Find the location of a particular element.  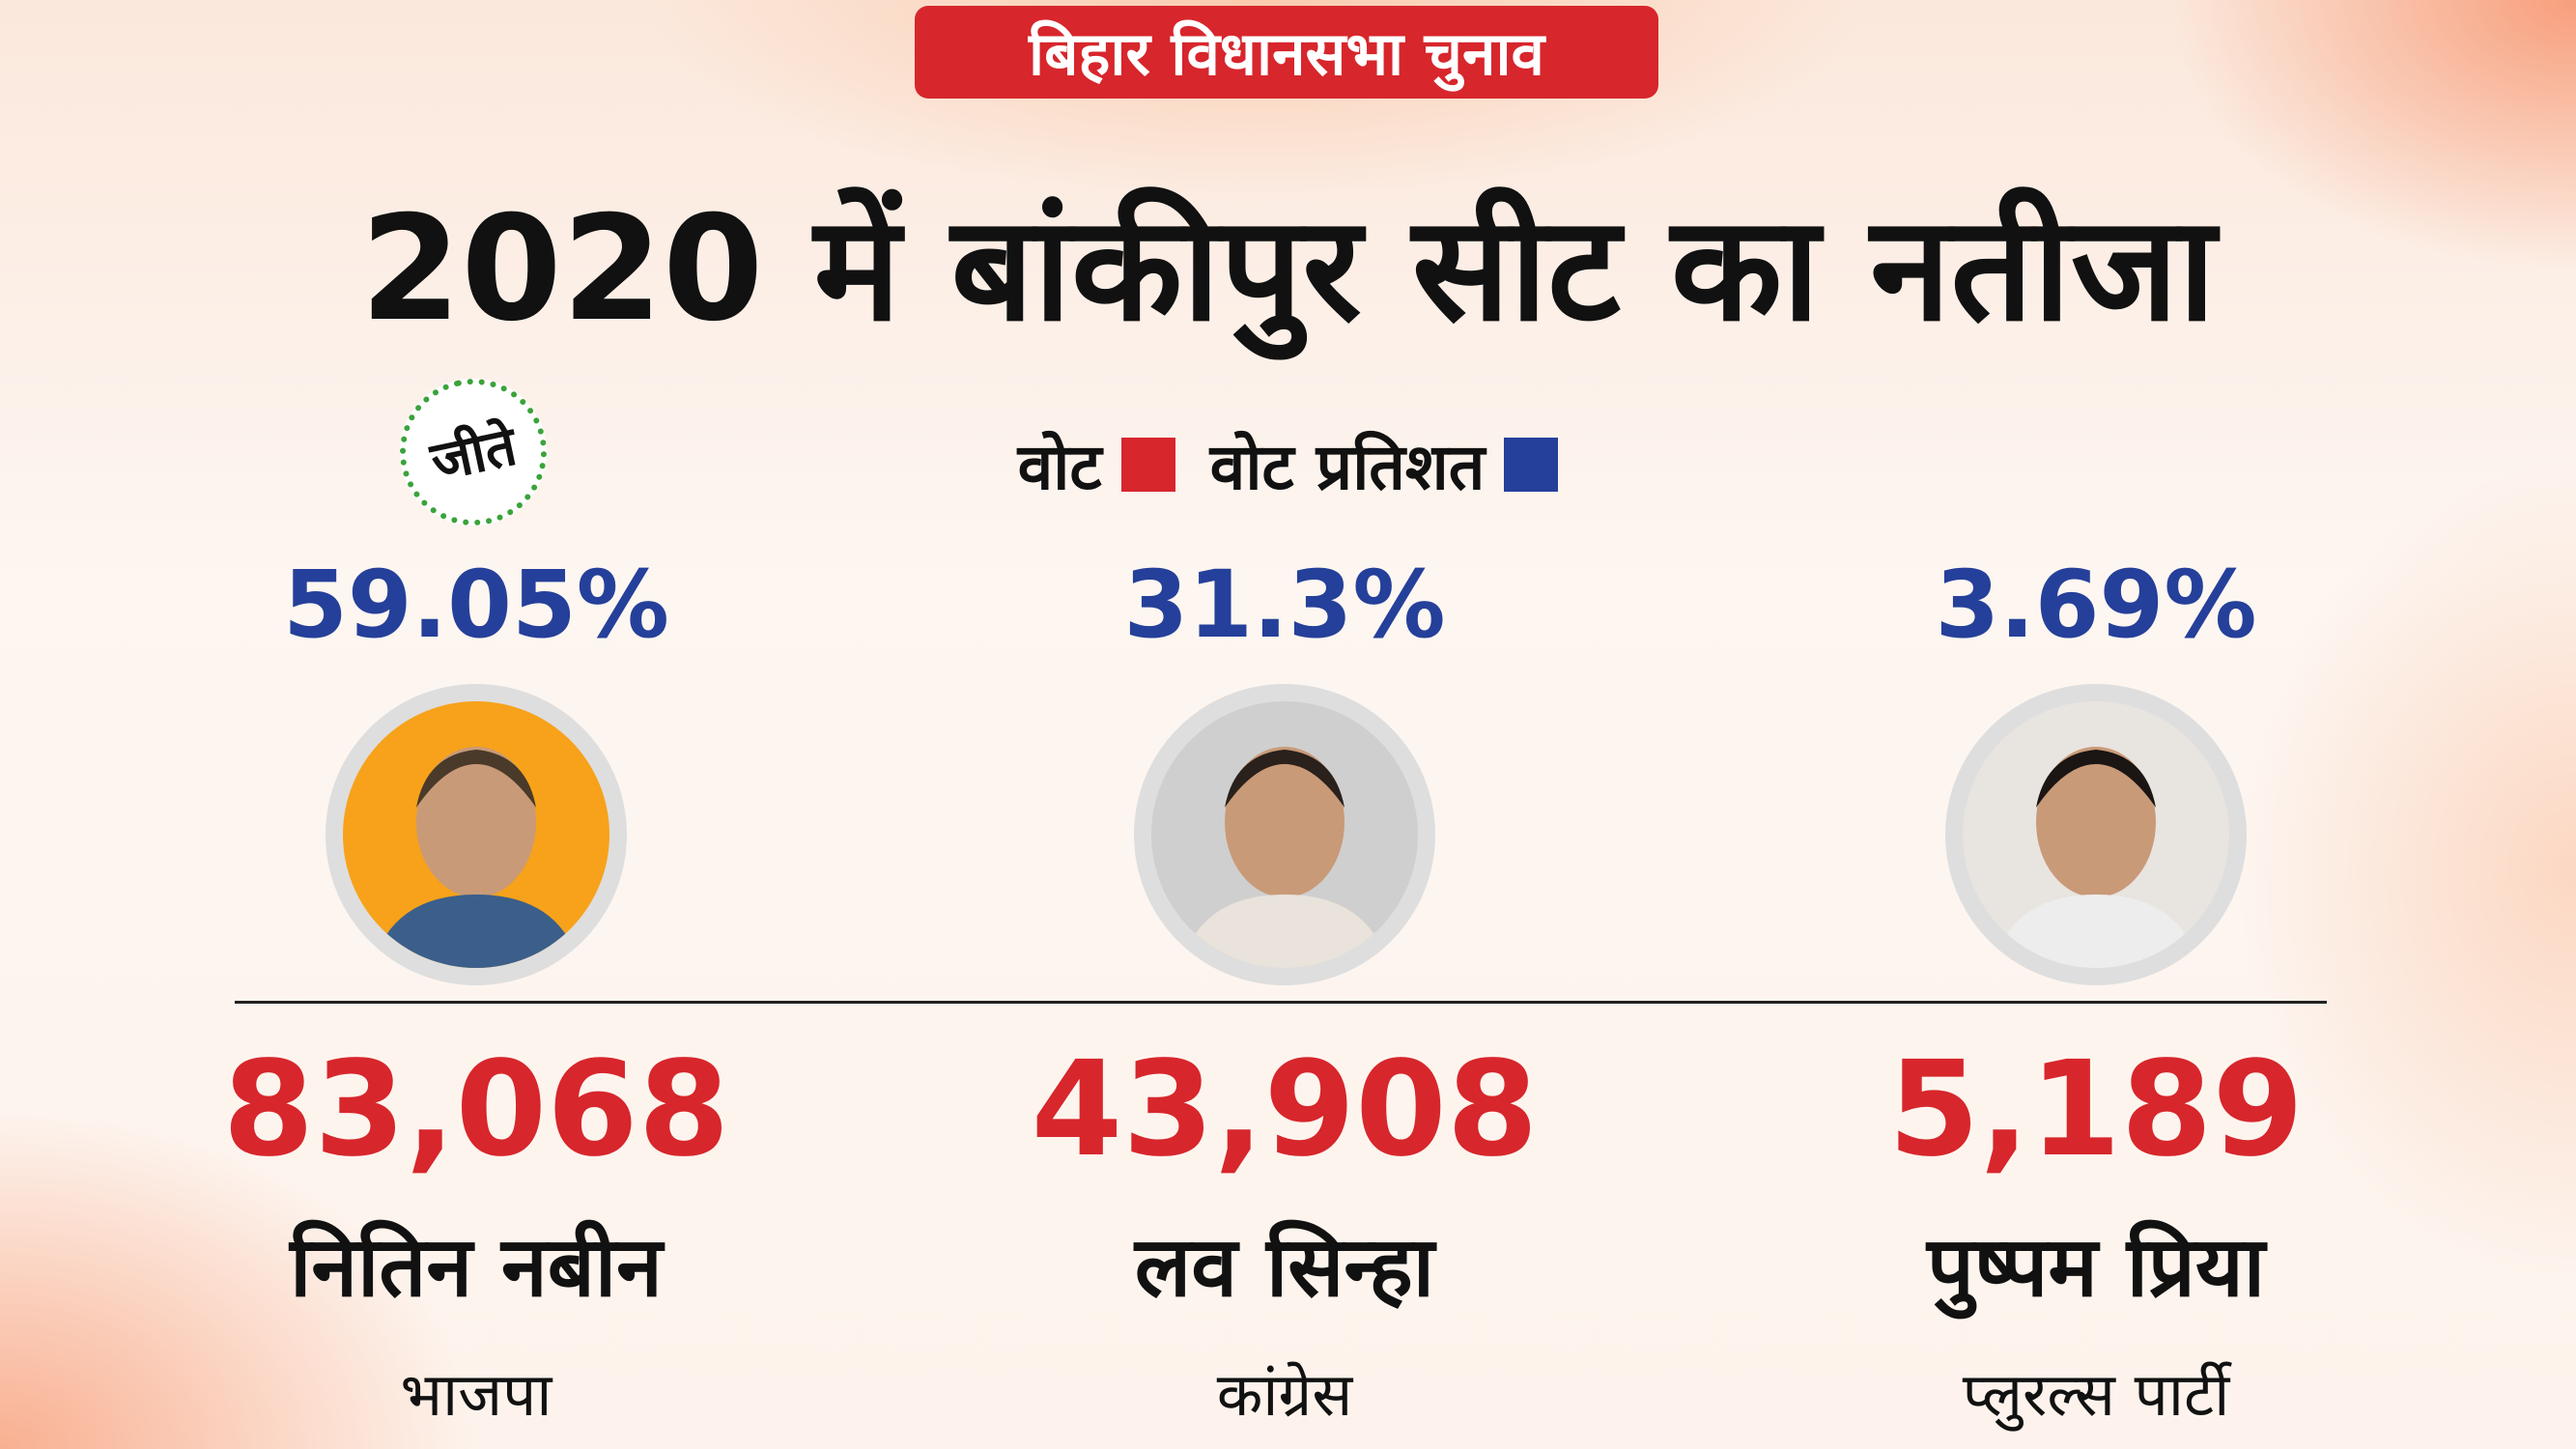

party-name: भाजपा is located at coordinates (476, 1394).